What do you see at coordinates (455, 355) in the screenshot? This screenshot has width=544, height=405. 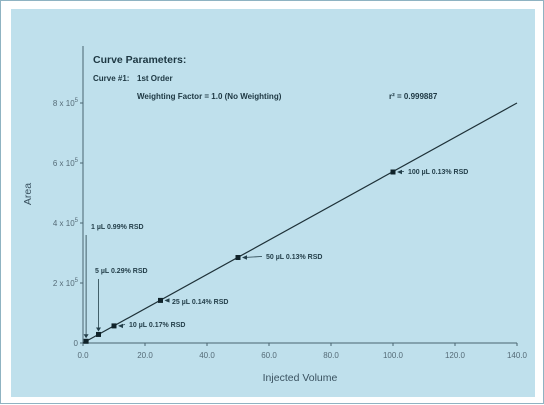 I see `x-tick-label: 120.0` at bounding box center [455, 355].